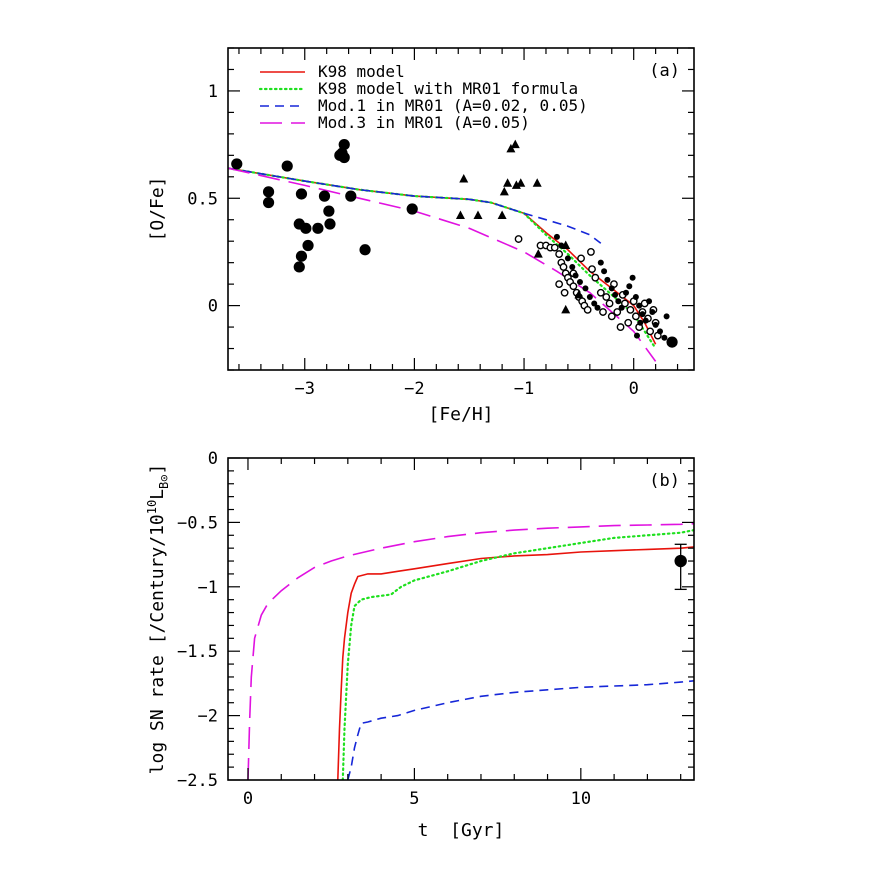 This screenshot has height=872, width=872. I want to click on panel-a-y-axis-label: [O/Fe], so click(157, 208).